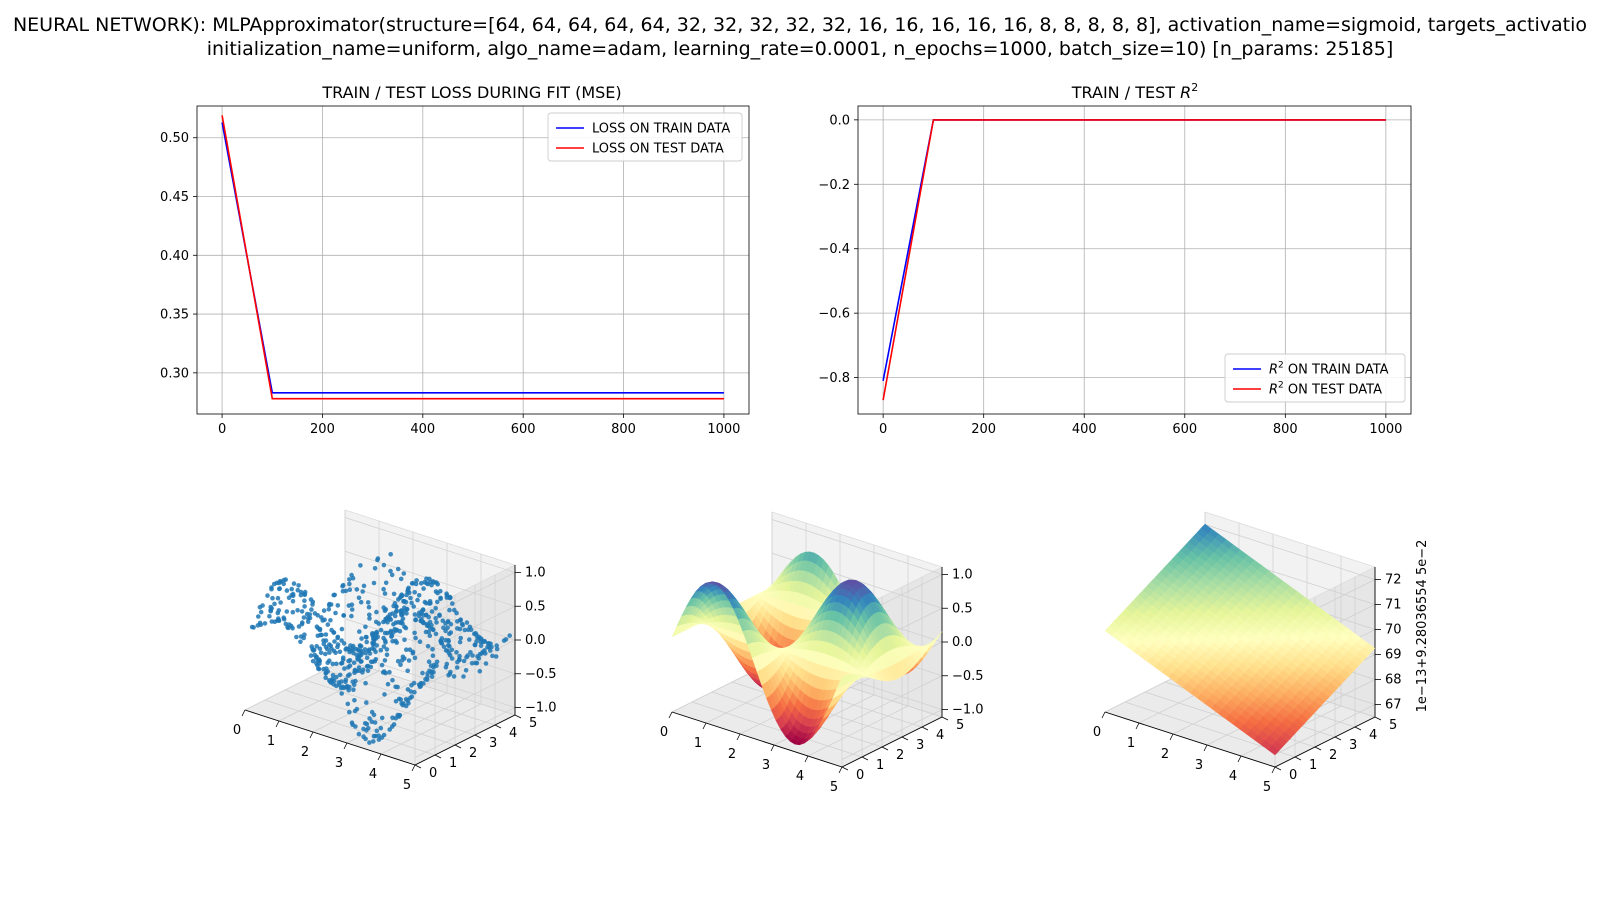 The height and width of the screenshot is (900, 1600). What do you see at coordinates (330, 737) in the screenshot?
I see `axis-line` at bounding box center [330, 737].